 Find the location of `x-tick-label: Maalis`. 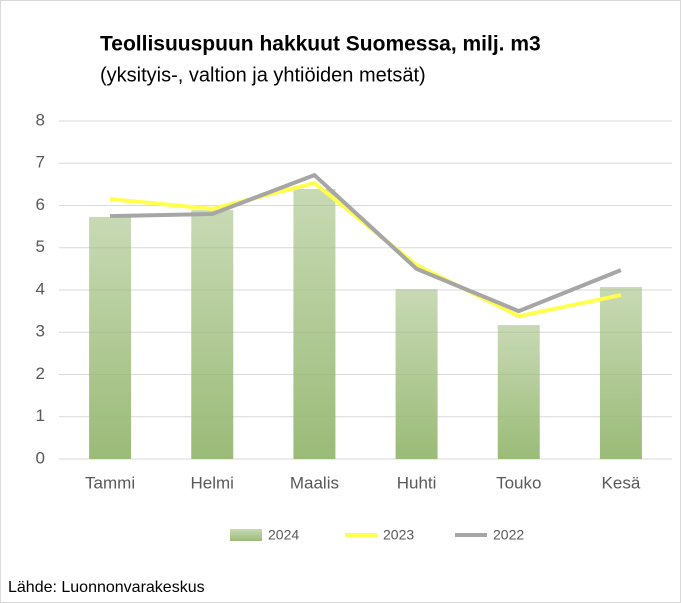

x-tick-label: Maalis is located at coordinates (314, 482).